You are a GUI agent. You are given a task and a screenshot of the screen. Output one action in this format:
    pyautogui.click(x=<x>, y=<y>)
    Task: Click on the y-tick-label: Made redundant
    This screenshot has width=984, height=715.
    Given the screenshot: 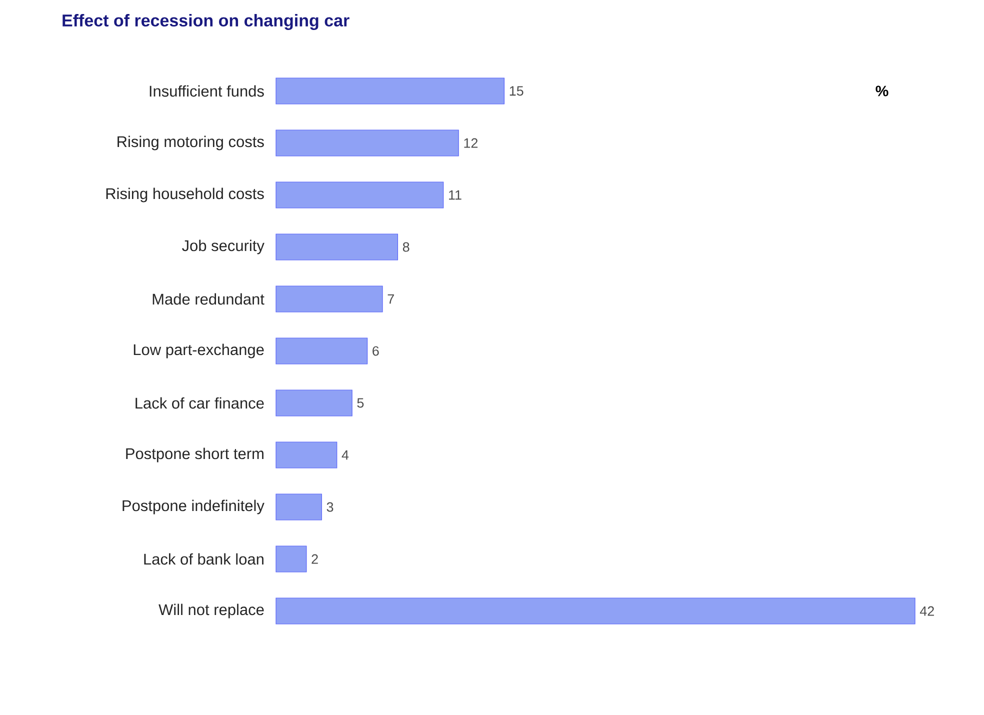 What is the action you would take?
    pyautogui.click(x=208, y=299)
    